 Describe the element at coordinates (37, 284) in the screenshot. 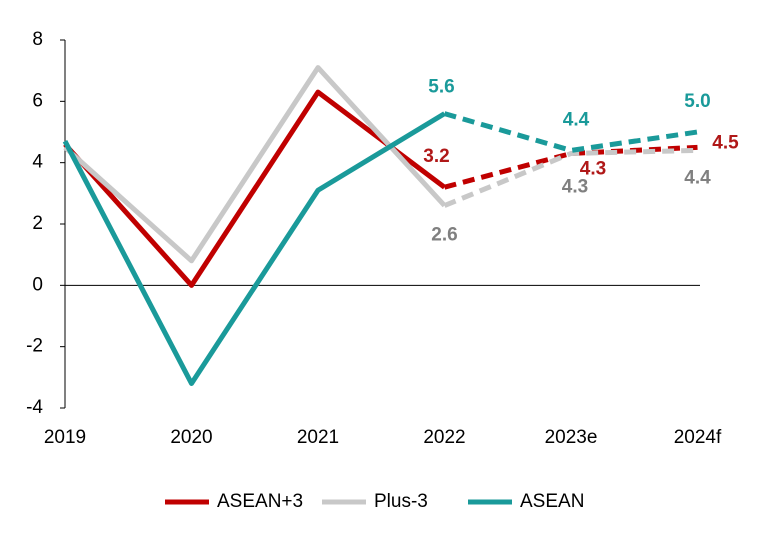

I see `y-tick-label: 0` at that location.